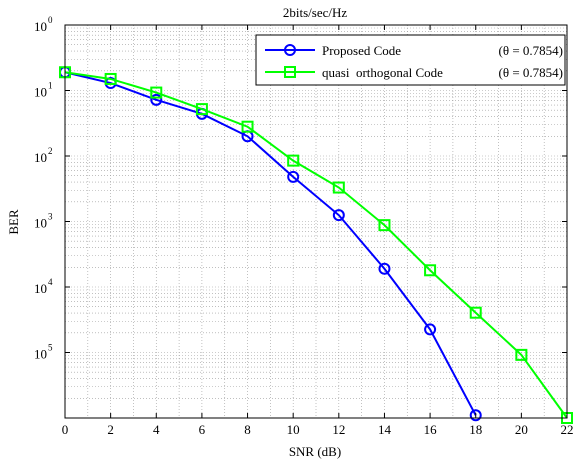 Image resolution: width=573 pixels, height=464 pixels. What do you see at coordinates (65, 429) in the screenshot?
I see `x-tick-label: 0` at bounding box center [65, 429].